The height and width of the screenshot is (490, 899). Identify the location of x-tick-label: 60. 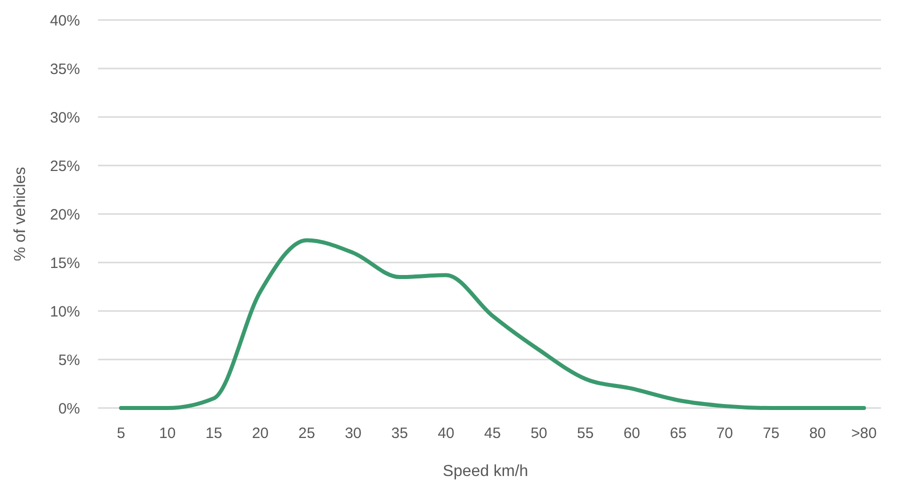
(631, 433).